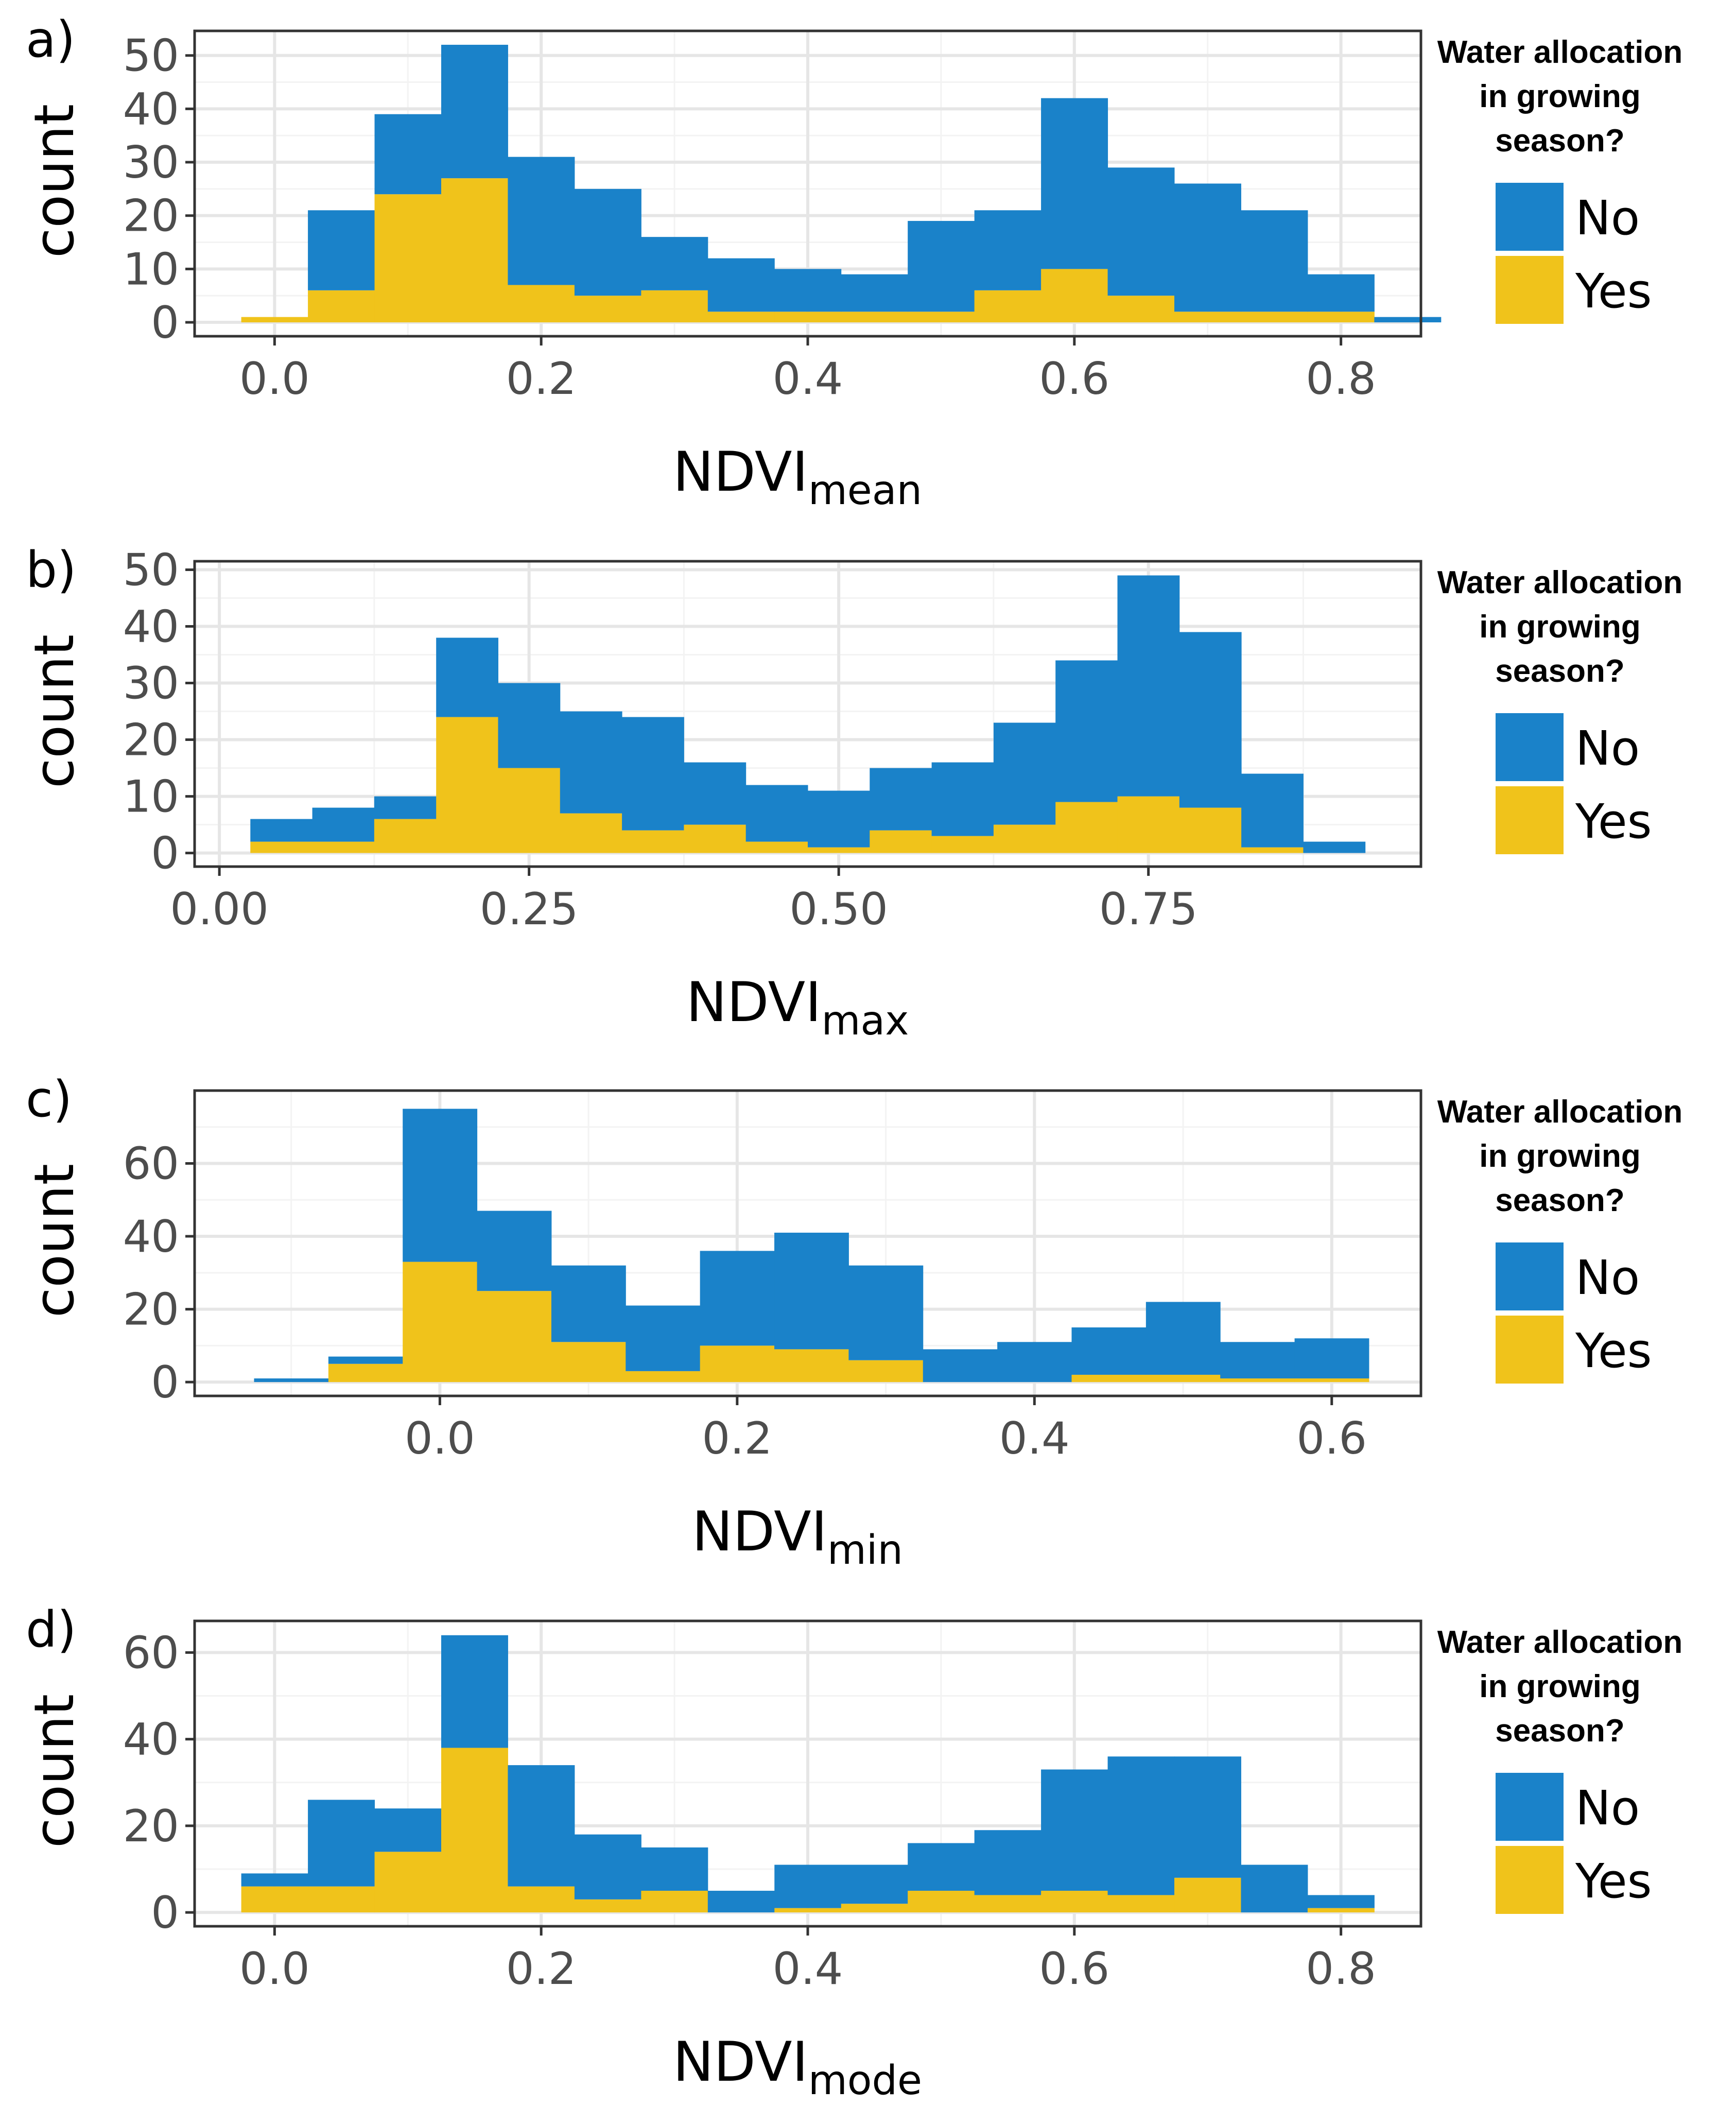 The width and height of the screenshot is (1736, 2107). Describe the element at coordinates (151, 797) in the screenshot. I see `y-tick-label: 10` at that location.